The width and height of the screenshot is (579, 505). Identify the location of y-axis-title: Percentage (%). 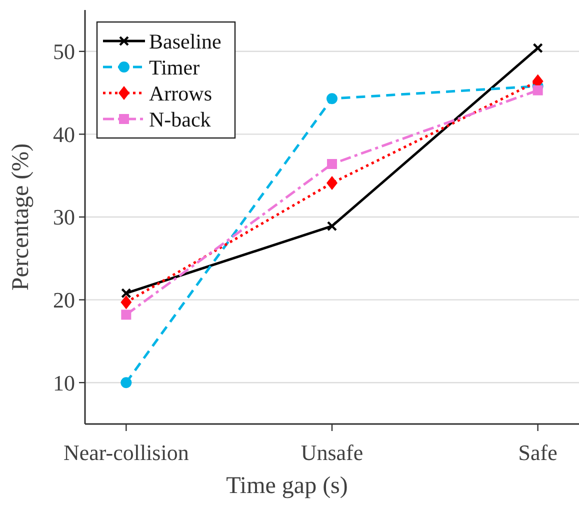
(21, 217).